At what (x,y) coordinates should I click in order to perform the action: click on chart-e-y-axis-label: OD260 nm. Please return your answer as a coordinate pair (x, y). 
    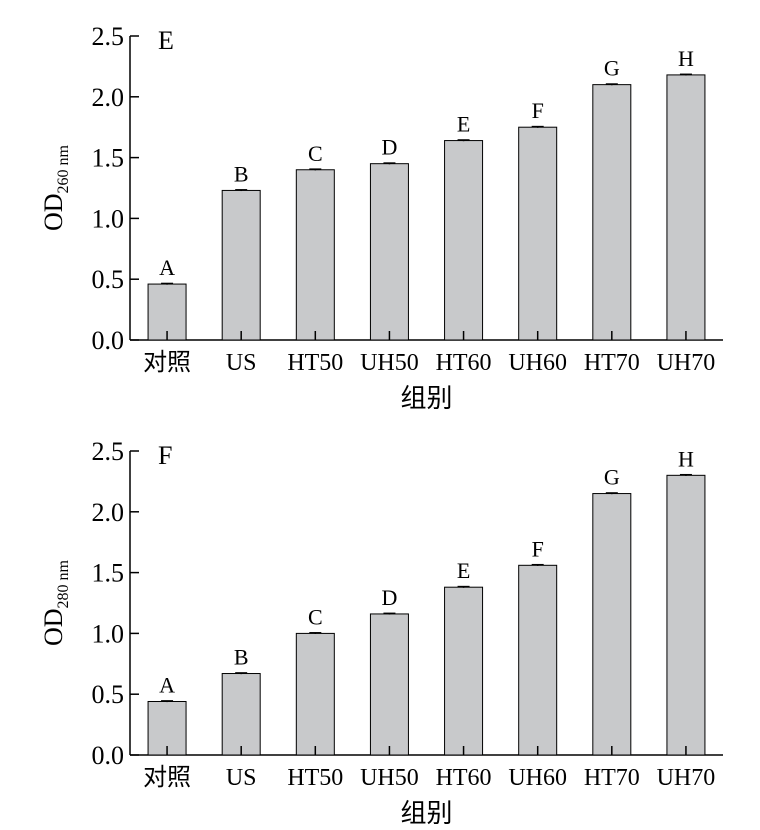
    Looking at the image, I should click on (55, 187).